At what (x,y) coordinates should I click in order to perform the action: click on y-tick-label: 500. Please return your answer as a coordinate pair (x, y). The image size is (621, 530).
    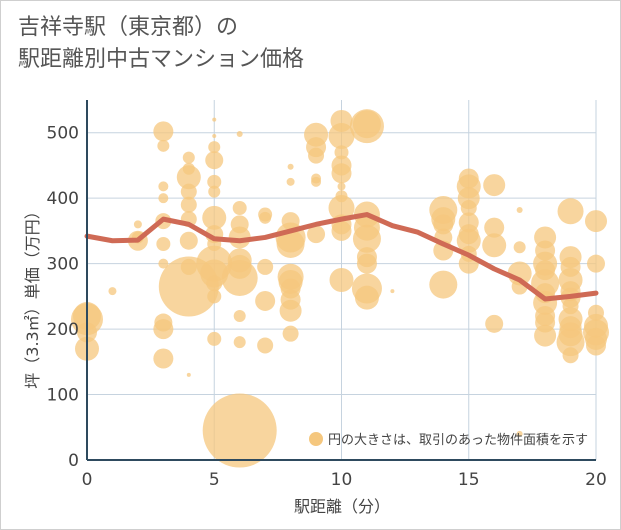
    Looking at the image, I should click on (63, 134).